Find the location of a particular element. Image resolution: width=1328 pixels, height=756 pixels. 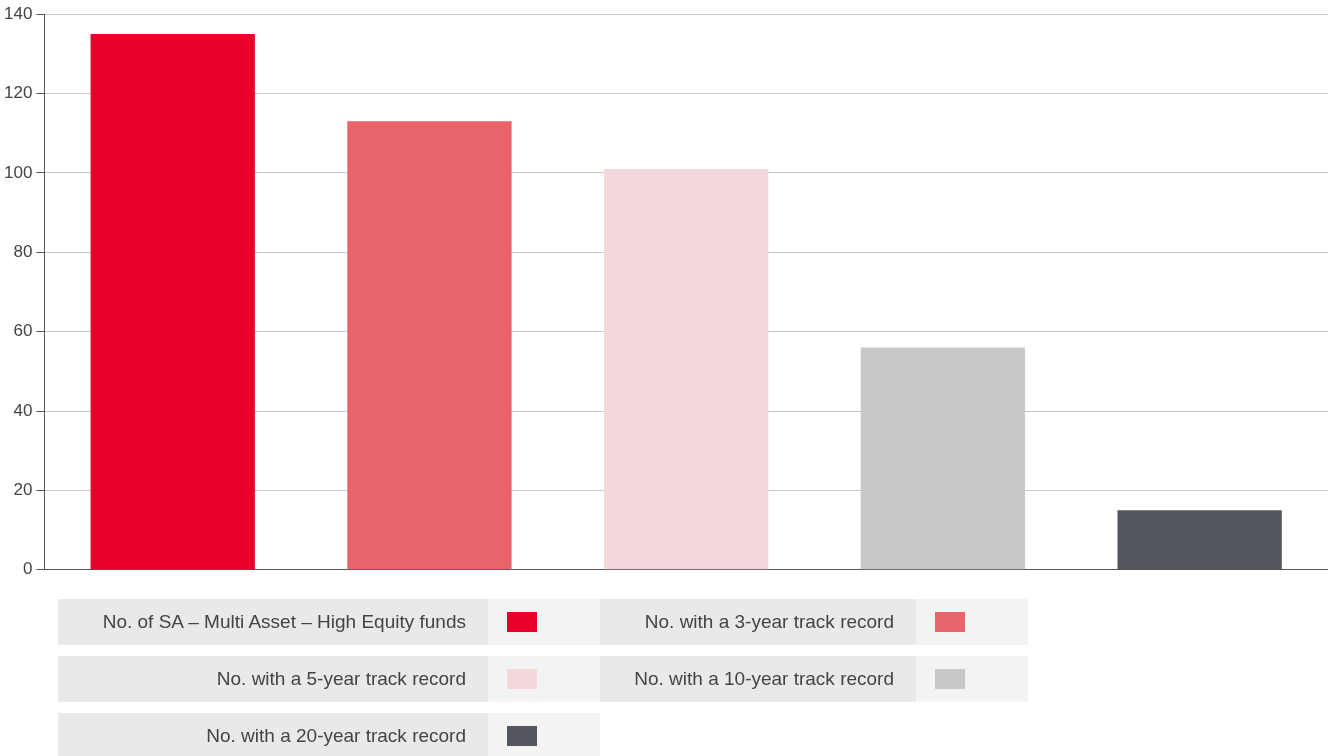

y-tick-label: 100 is located at coordinates (18, 172).